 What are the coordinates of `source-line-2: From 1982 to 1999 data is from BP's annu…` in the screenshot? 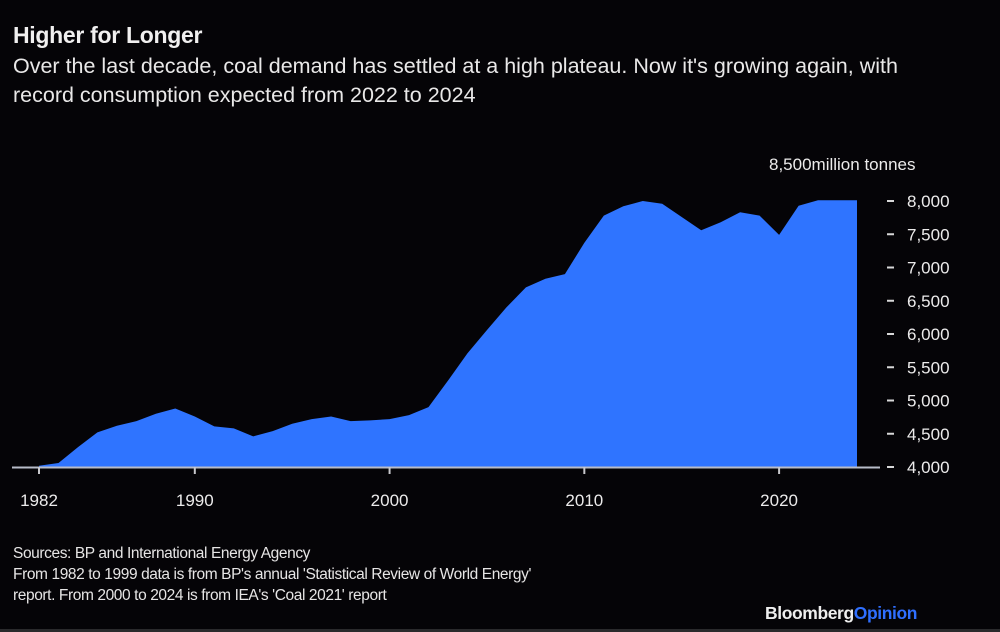 It's located at (272, 574).